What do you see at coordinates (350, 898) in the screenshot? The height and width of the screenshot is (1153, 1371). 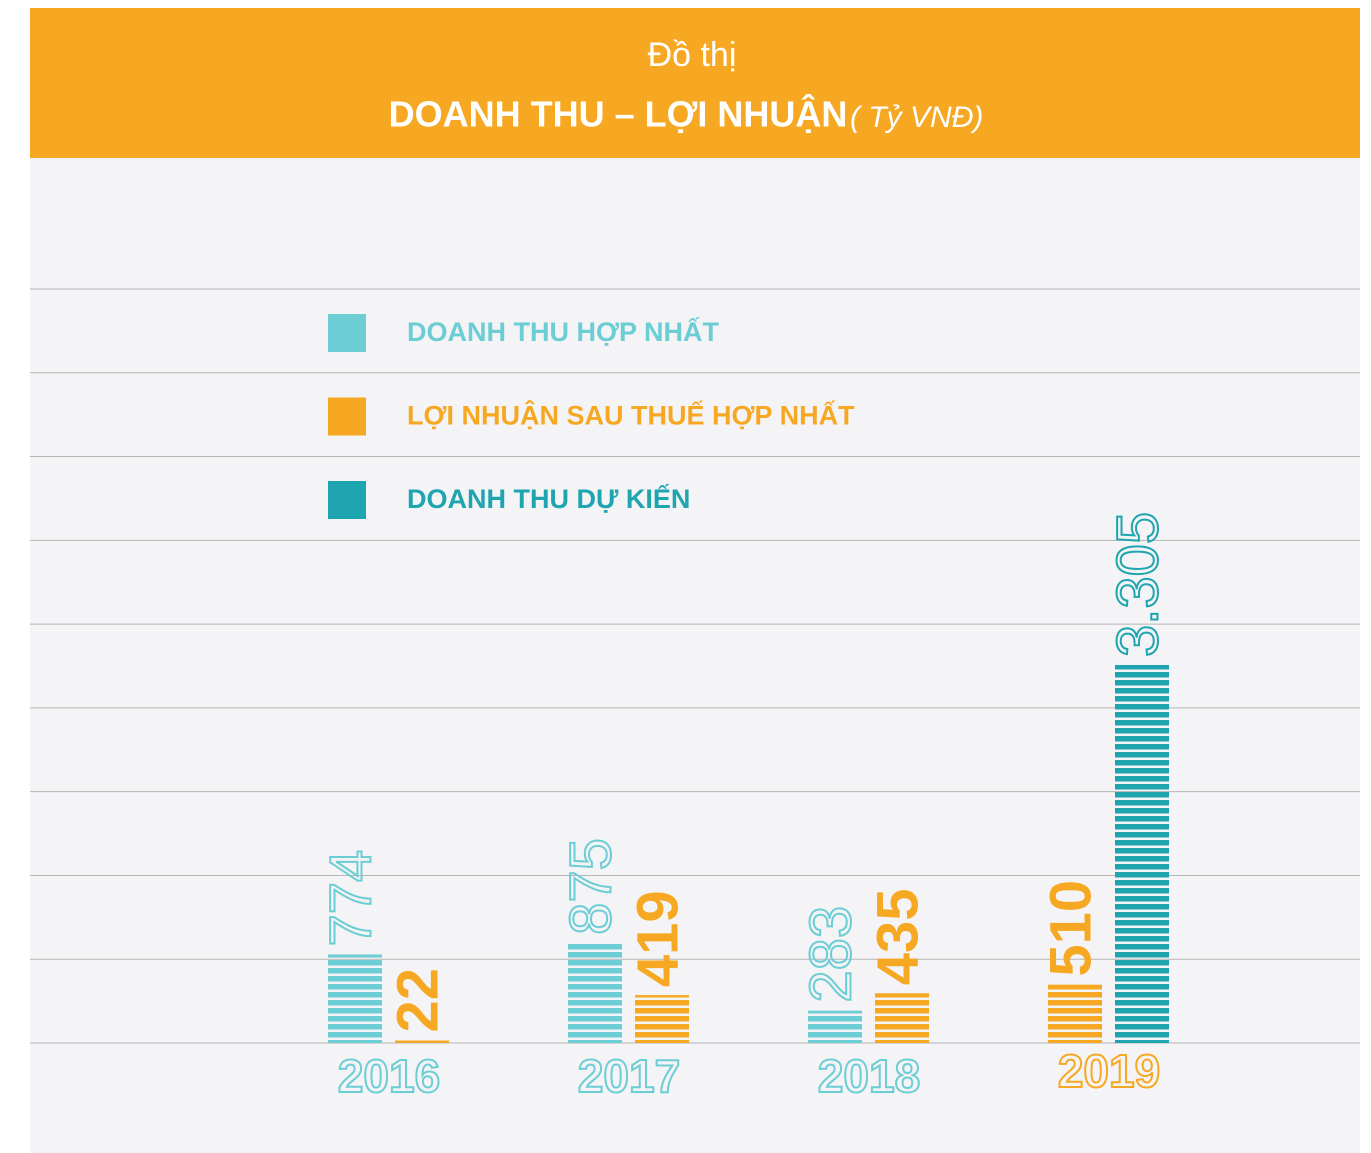 I see `value-label: 774` at bounding box center [350, 898].